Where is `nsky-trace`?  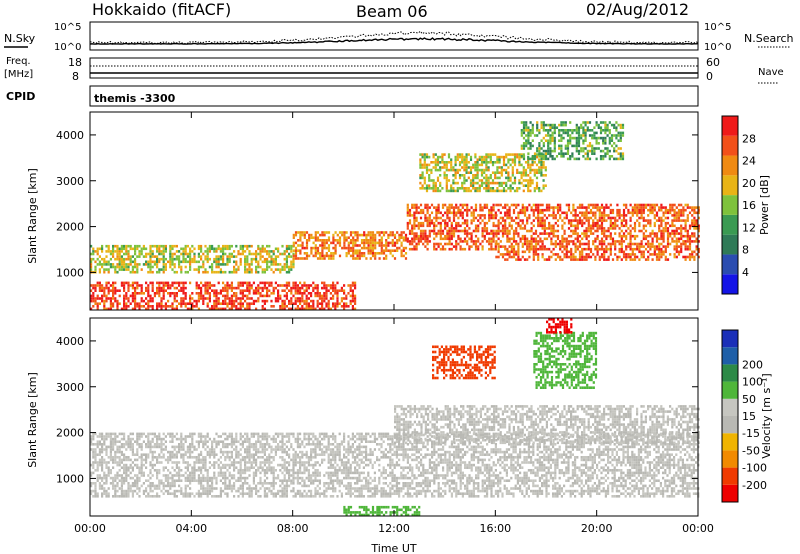
nsky-trace is located at coordinates (394, 41).